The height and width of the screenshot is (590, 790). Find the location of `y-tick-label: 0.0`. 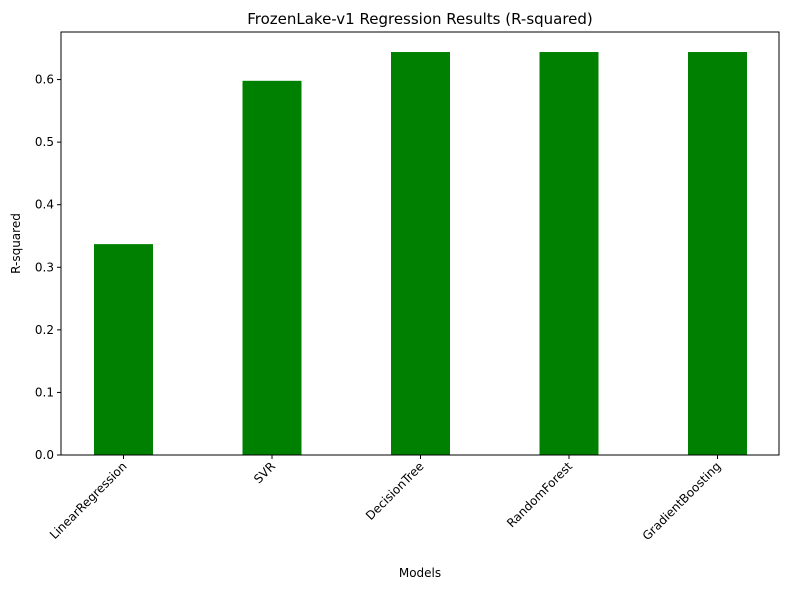

y-tick-label: 0.0 is located at coordinates (44, 455).